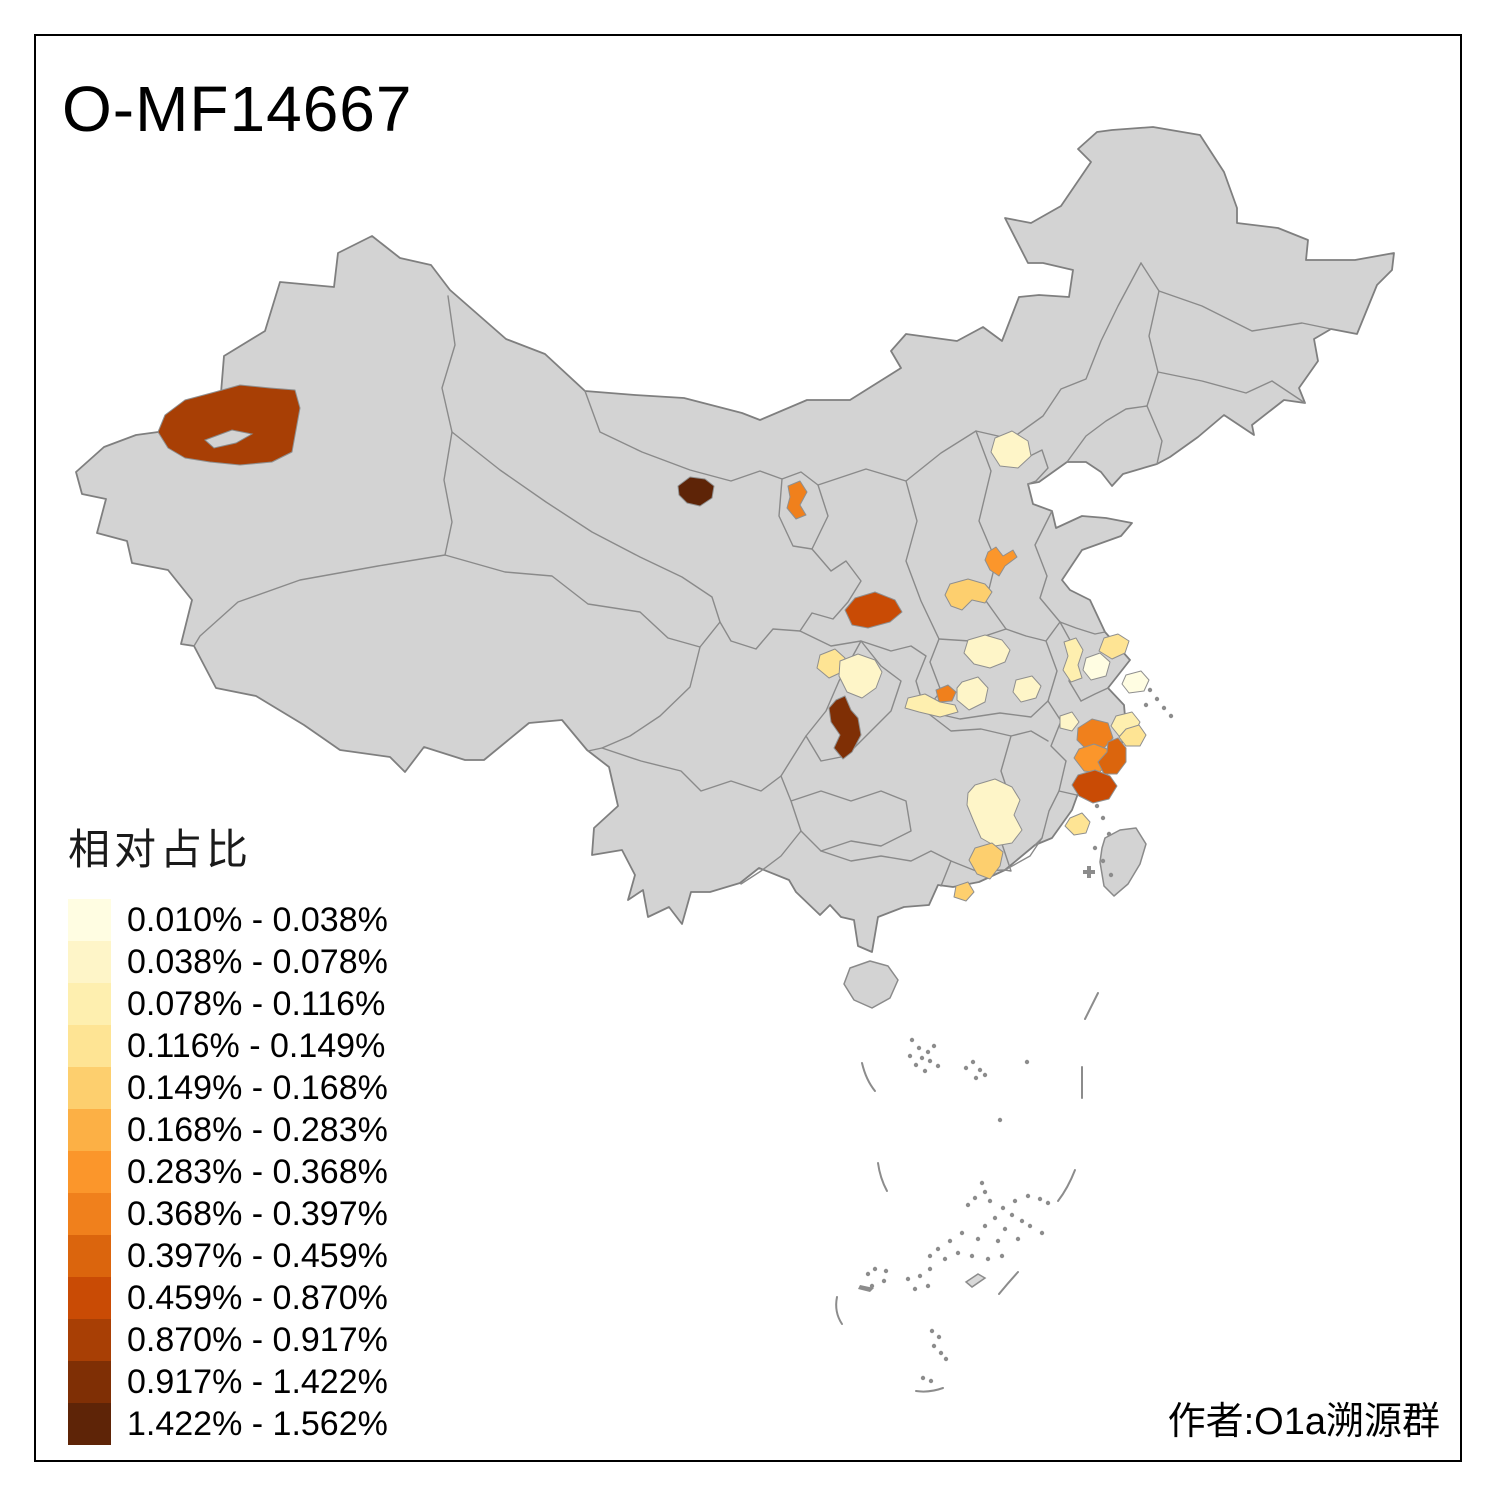  I want to click on pescadores-cross-islet, so click(1089, 872).